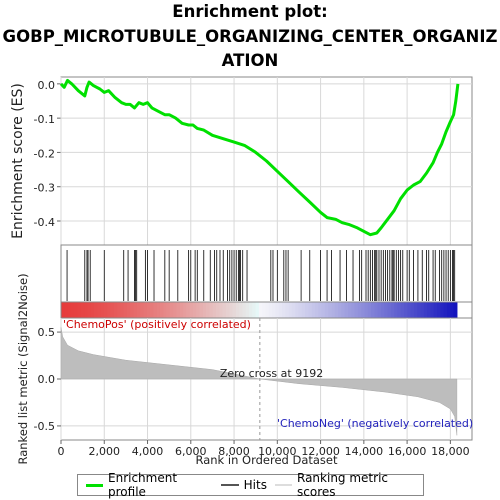 The width and height of the screenshot is (500, 500). What do you see at coordinates (283, 485) in the screenshot?
I see `legend-swatch-ranking` at bounding box center [283, 485].